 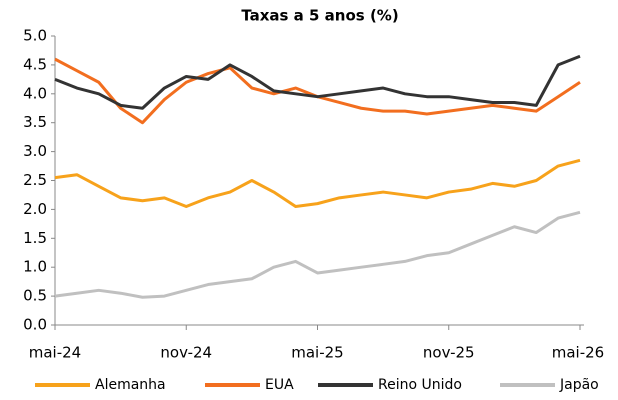 I want to click on y-tick-label: 4.5, so click(x=35, y=64).